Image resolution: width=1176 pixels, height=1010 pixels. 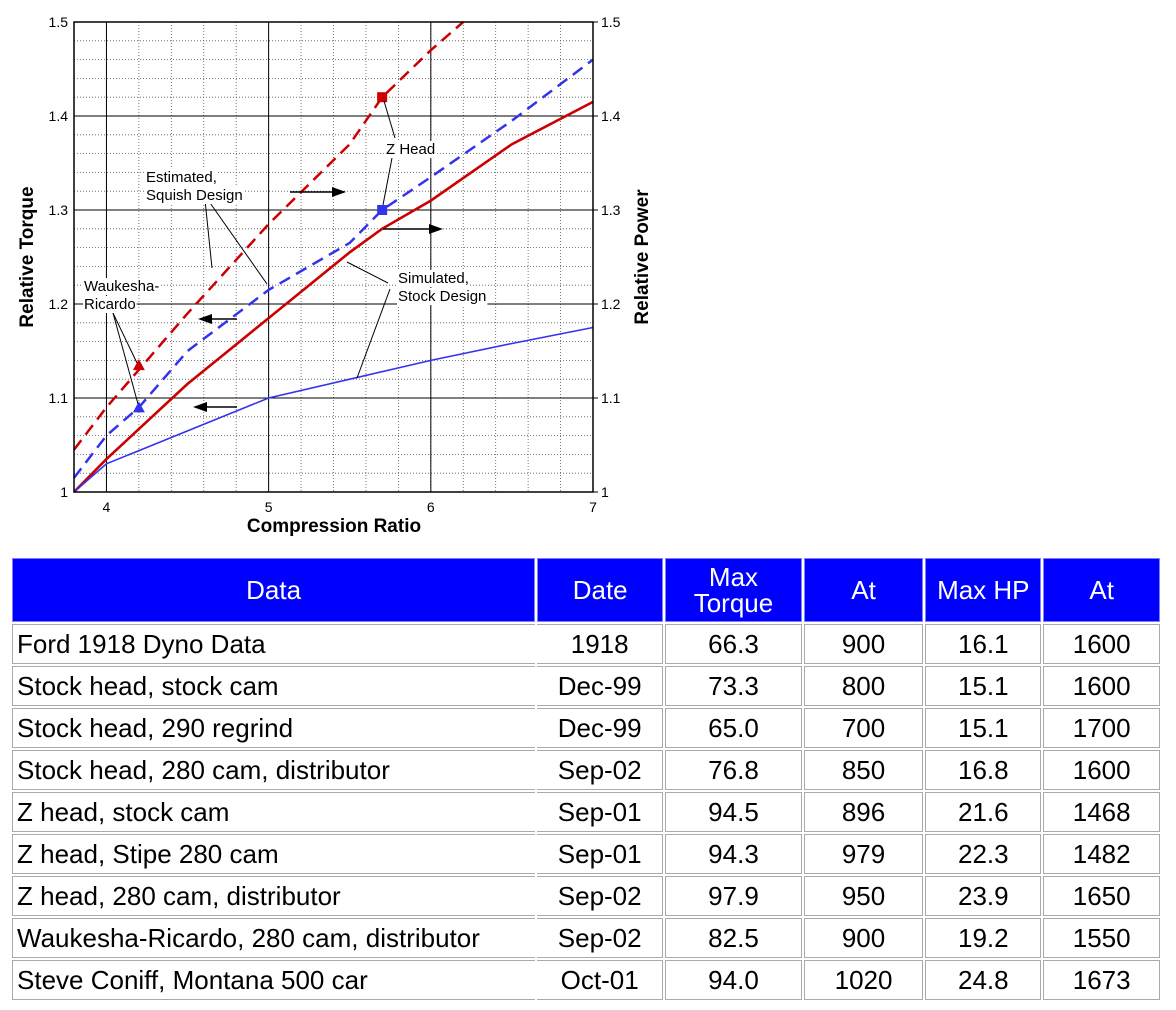 What do you see at coordinates (611, 210) in the screenshot?
I see `y2-tick-label: 1.3` at bounding box center [611, 210].